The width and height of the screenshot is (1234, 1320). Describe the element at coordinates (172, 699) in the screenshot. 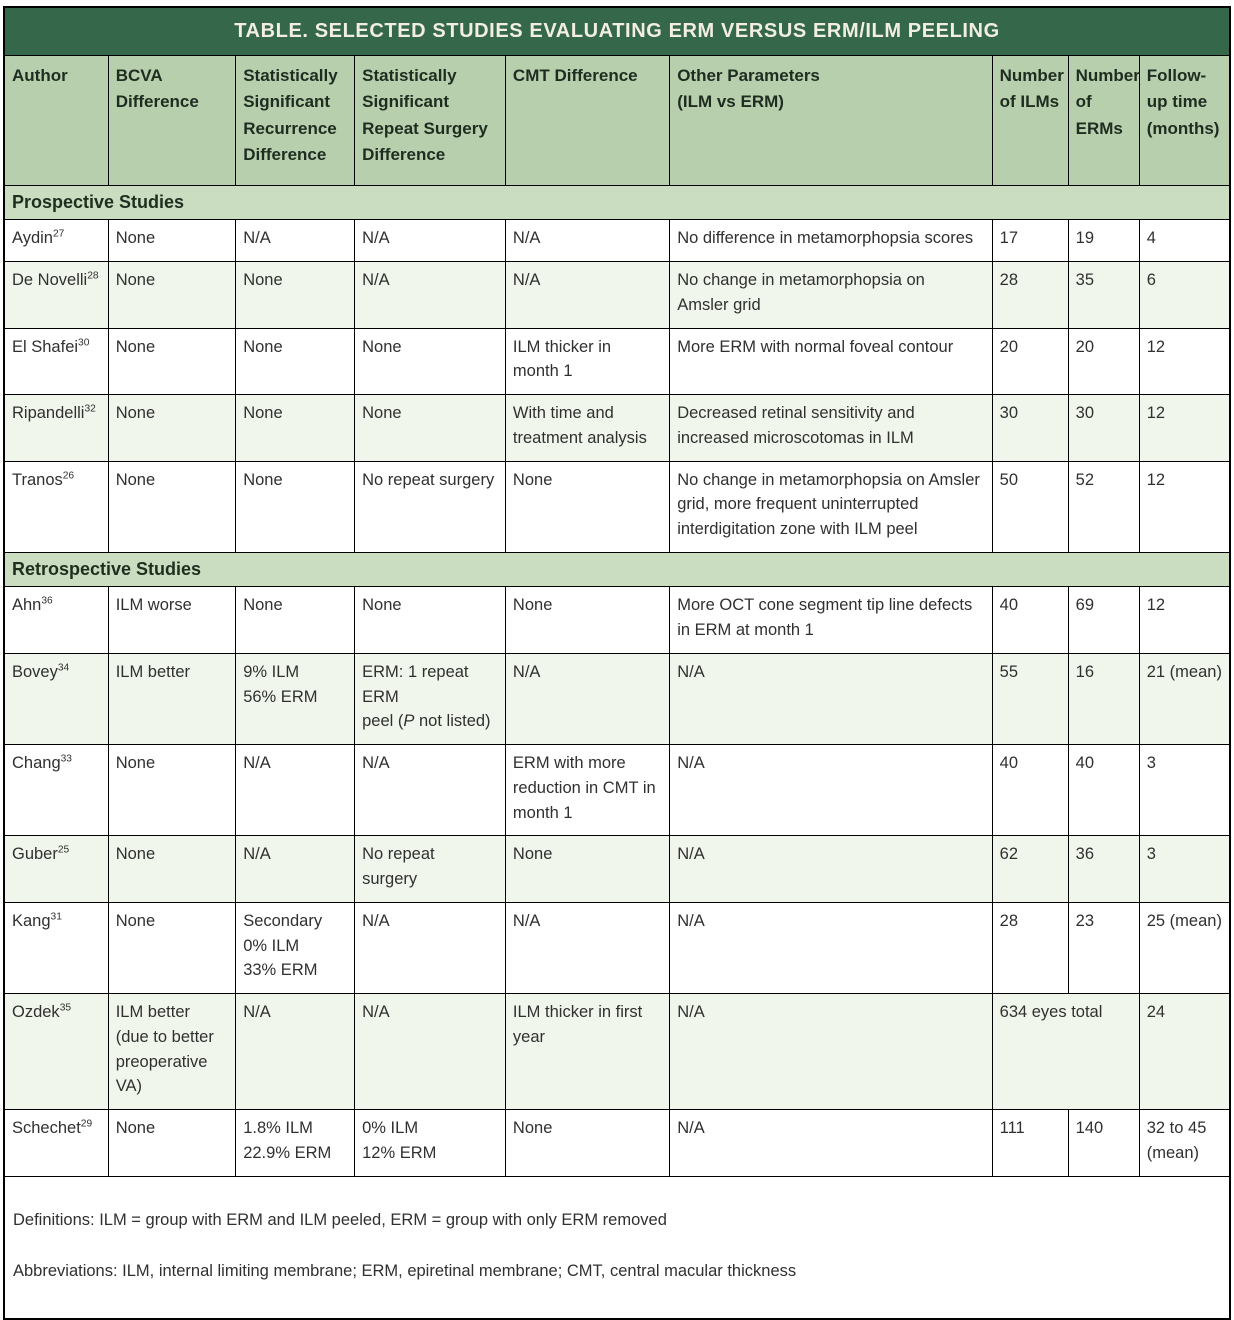

I see `table-cell: ILM better` at that location.